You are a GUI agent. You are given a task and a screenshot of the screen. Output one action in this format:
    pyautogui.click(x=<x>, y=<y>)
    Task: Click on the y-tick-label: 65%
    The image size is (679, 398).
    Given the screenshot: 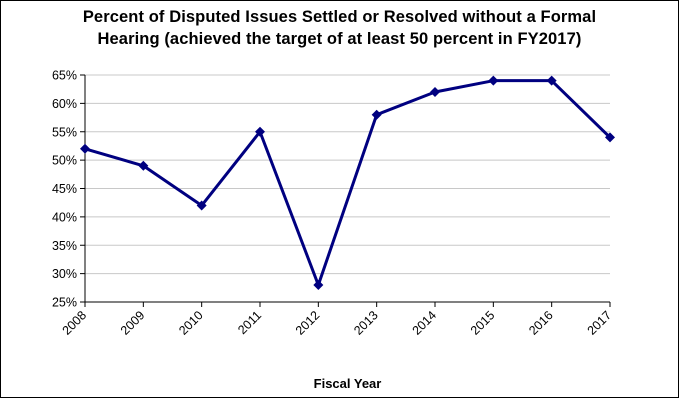 What is the action you would take?
    pyautogui.click(x=64, y=76)
    